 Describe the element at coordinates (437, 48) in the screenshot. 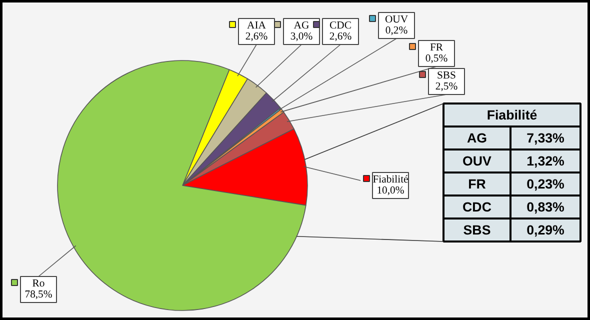

I see `legend-label: FR` at that location.